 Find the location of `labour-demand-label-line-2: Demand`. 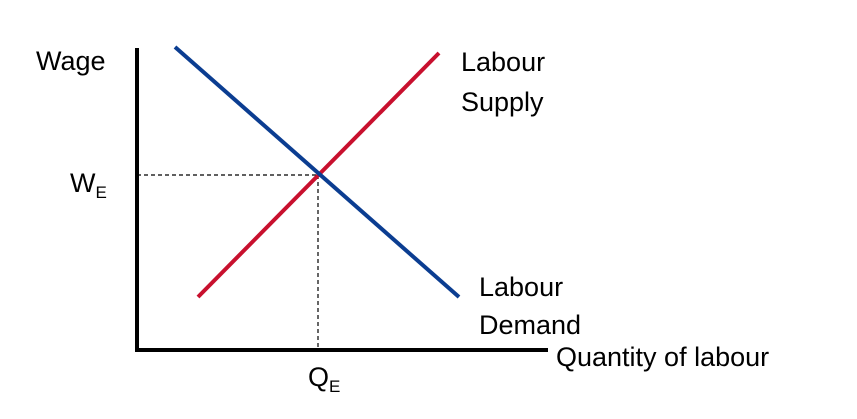

labour-demand-label-line-2: Demand is located at coordinates (530, 325).